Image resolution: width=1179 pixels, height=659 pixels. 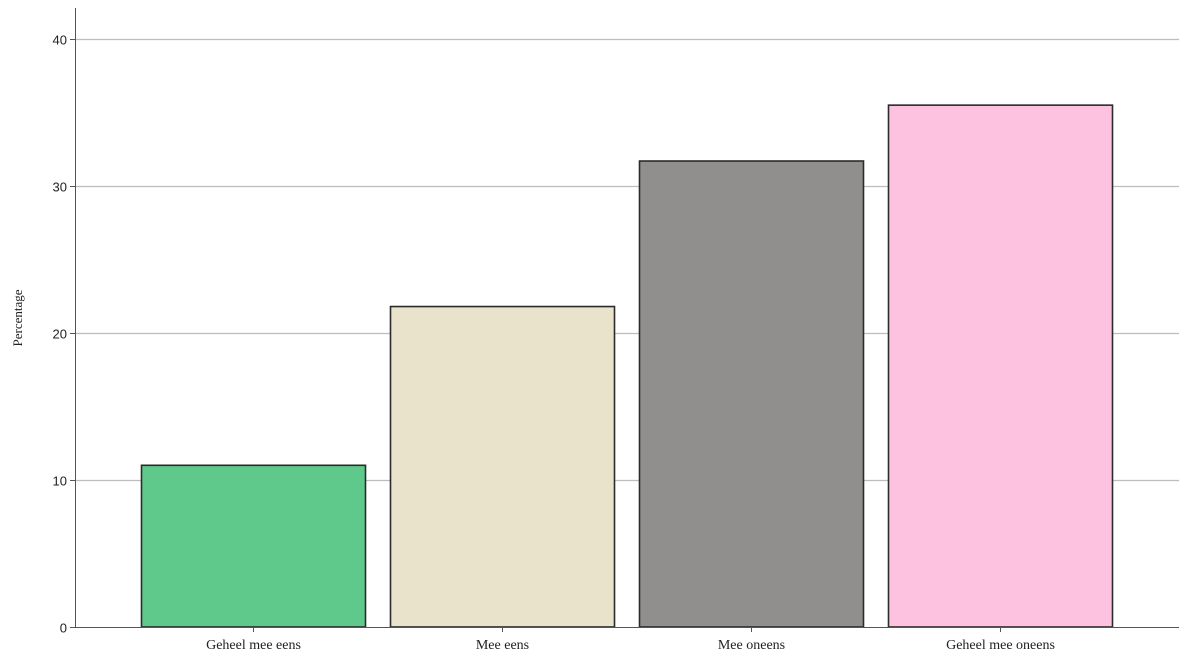 What do you see at coordinates (60, 481) in the screenshot?
I see `y-tick-label: 10` at bounding box center [60, 481].